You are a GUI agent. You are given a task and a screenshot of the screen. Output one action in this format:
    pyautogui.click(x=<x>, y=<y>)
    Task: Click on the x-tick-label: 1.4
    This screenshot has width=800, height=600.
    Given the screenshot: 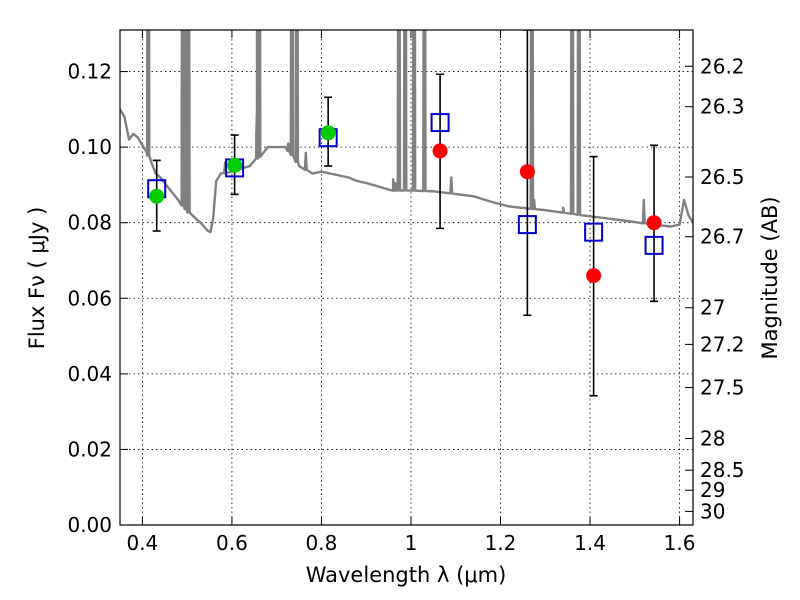 What is the action you would take?
    pyautogui.click(x=590, y=543)
    